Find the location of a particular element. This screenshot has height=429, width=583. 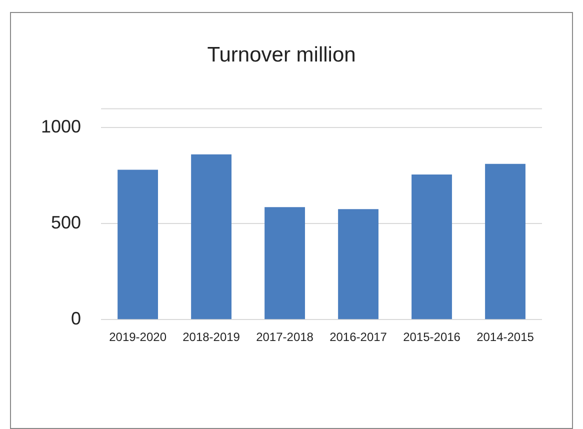

y-tick-label: 500 is located at coordinates (66, 222).